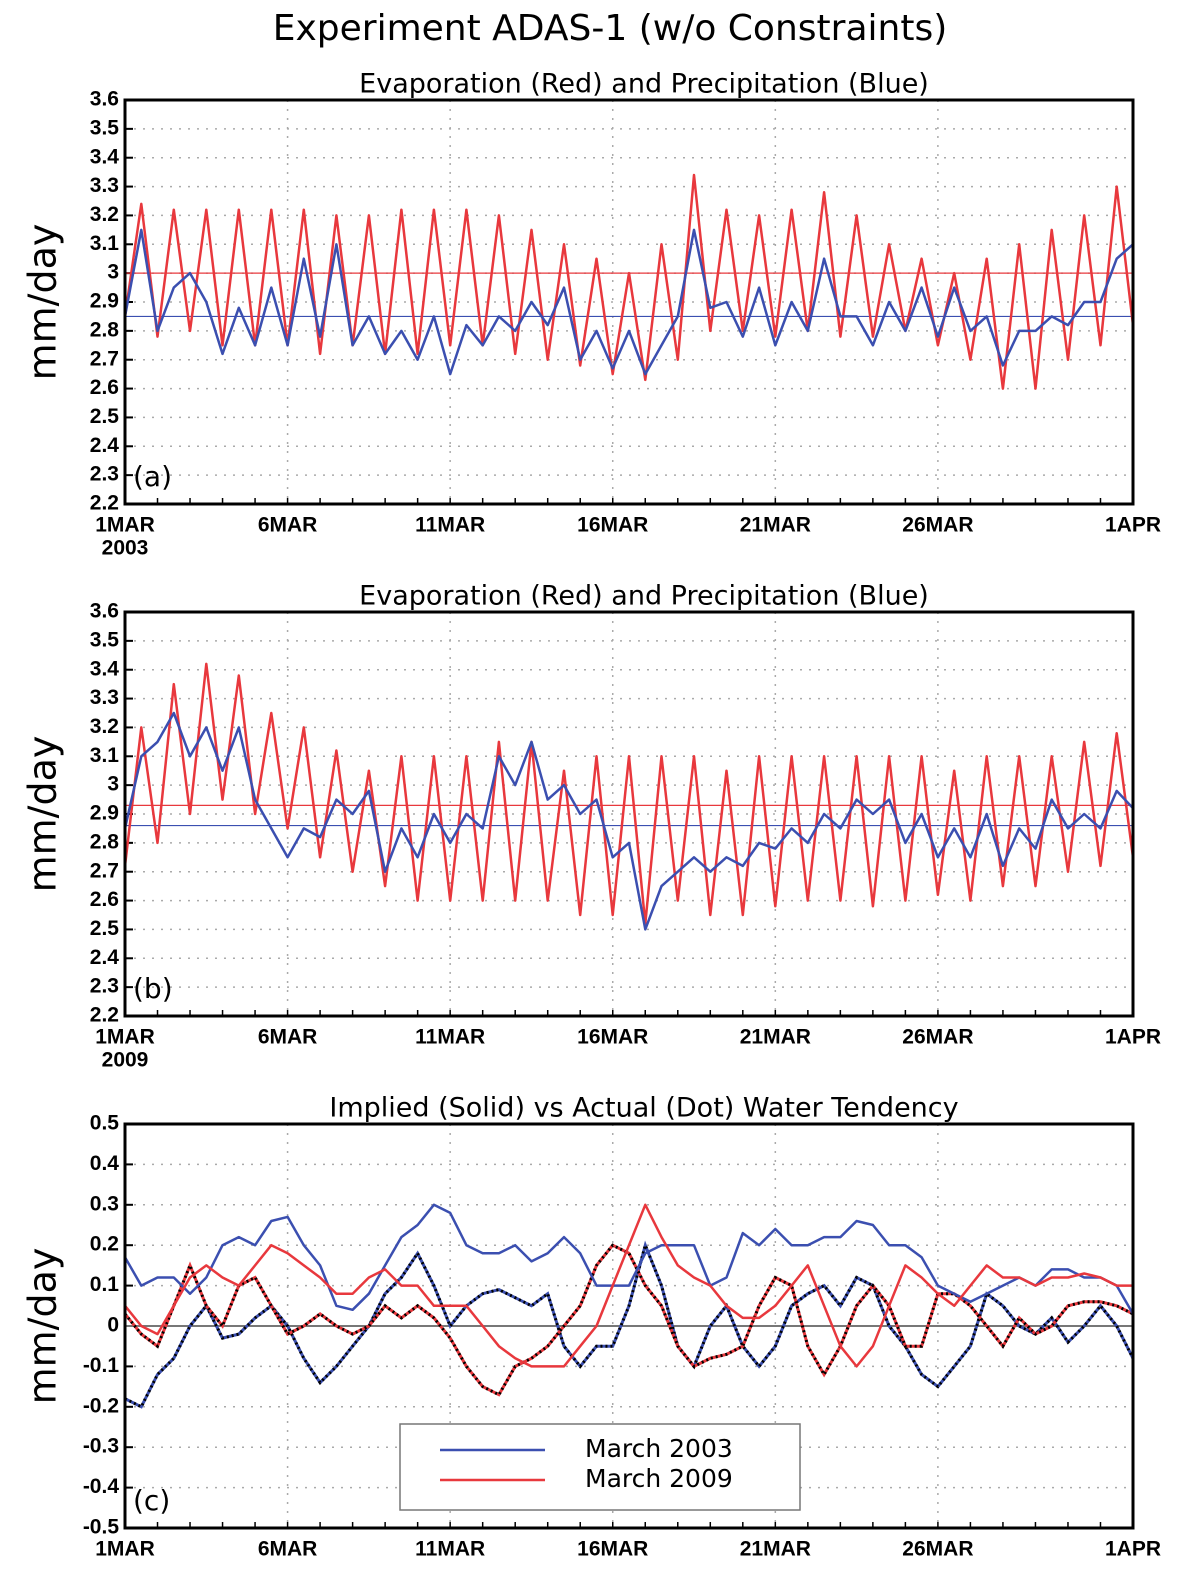 The image size is (1177, 1585). I want to click on y-tick-label: 0.1, so click(105, 1284).